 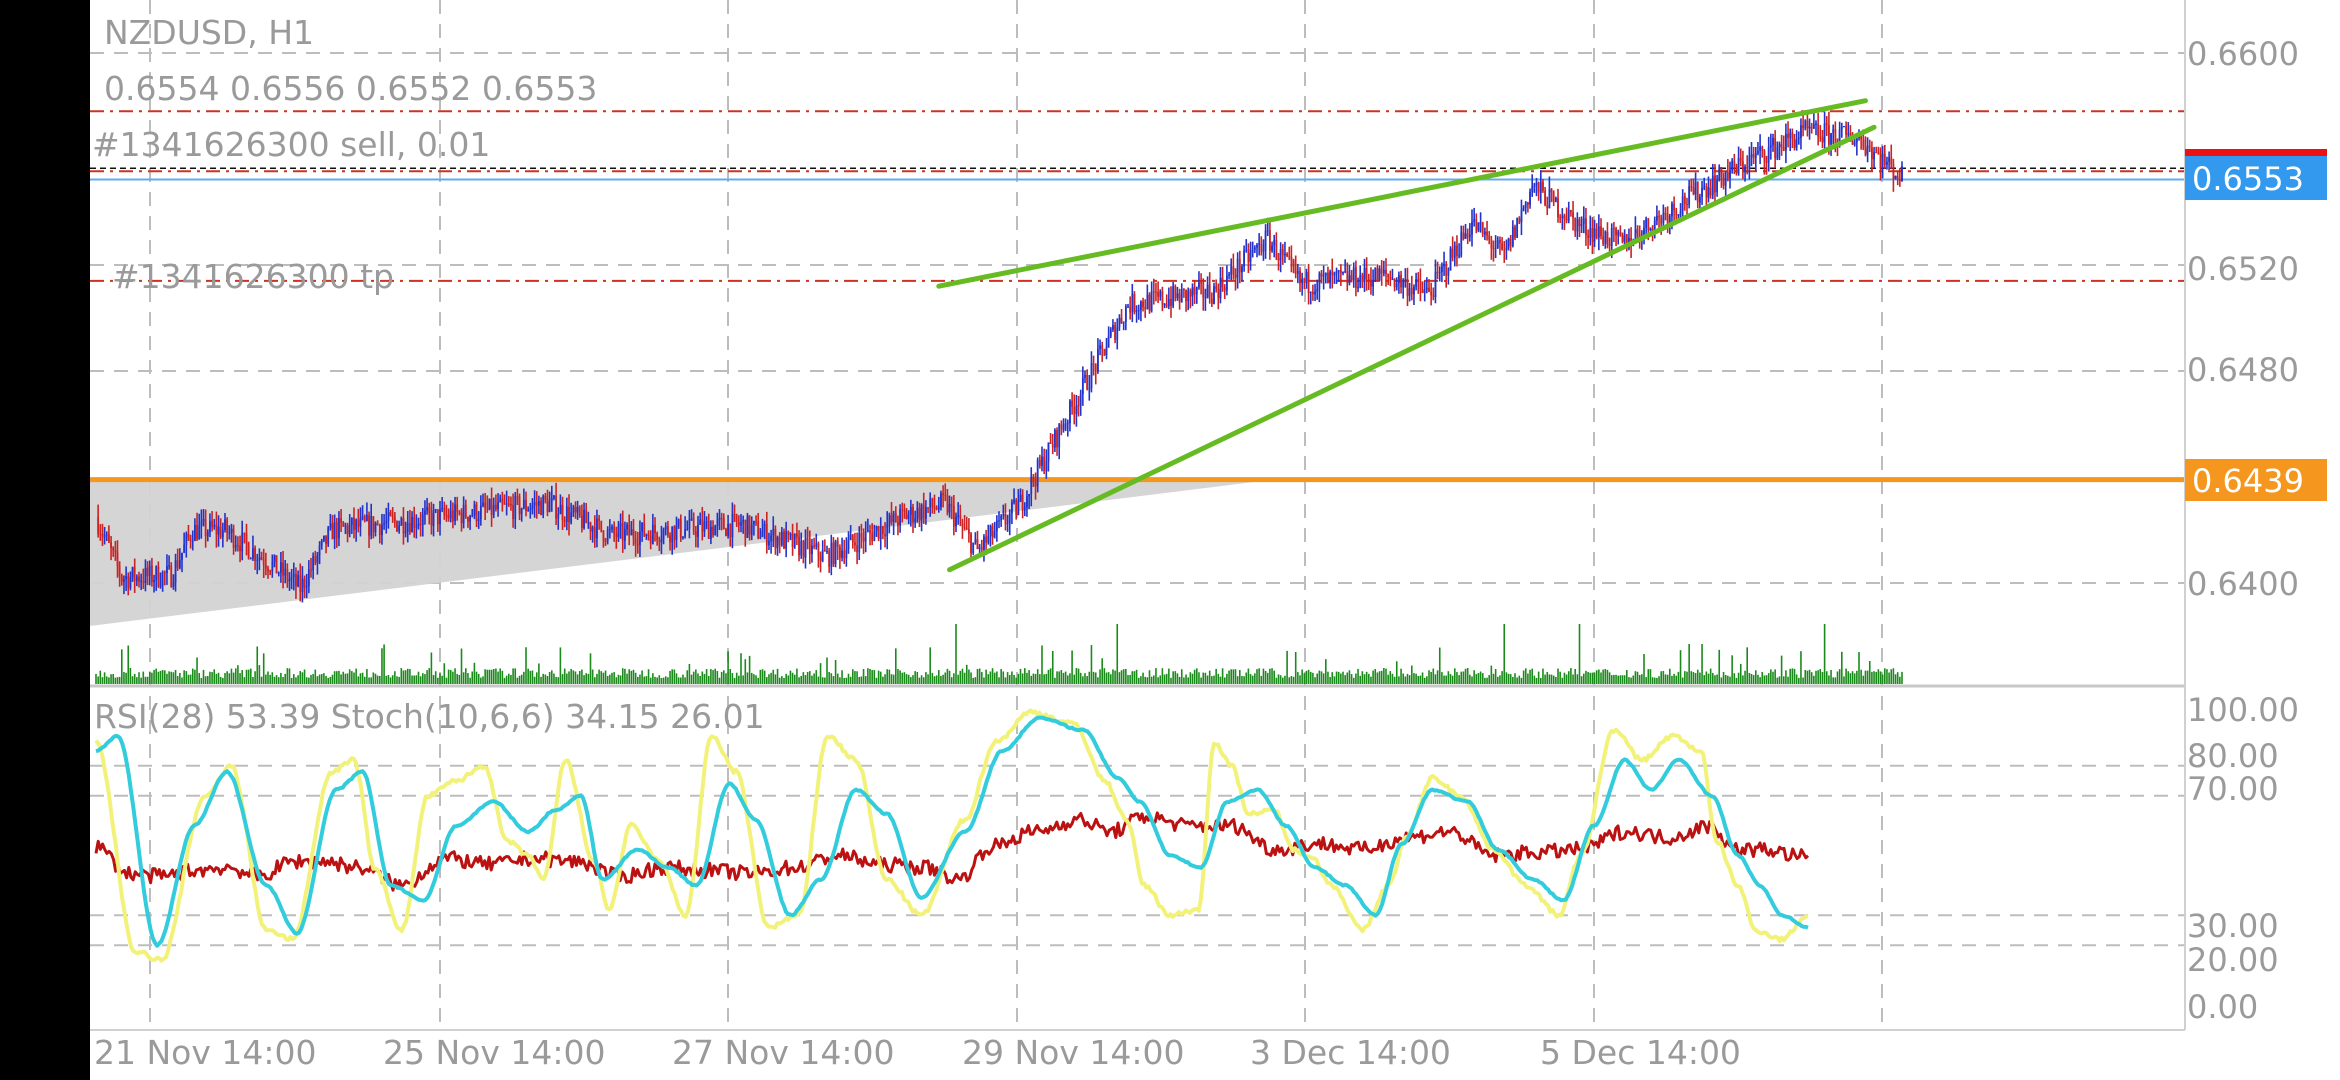 What do you see at coordinates (2243, 370) in the screenshot?
I see `price-tick: 0.6480` at bounding box center [2243, 370].